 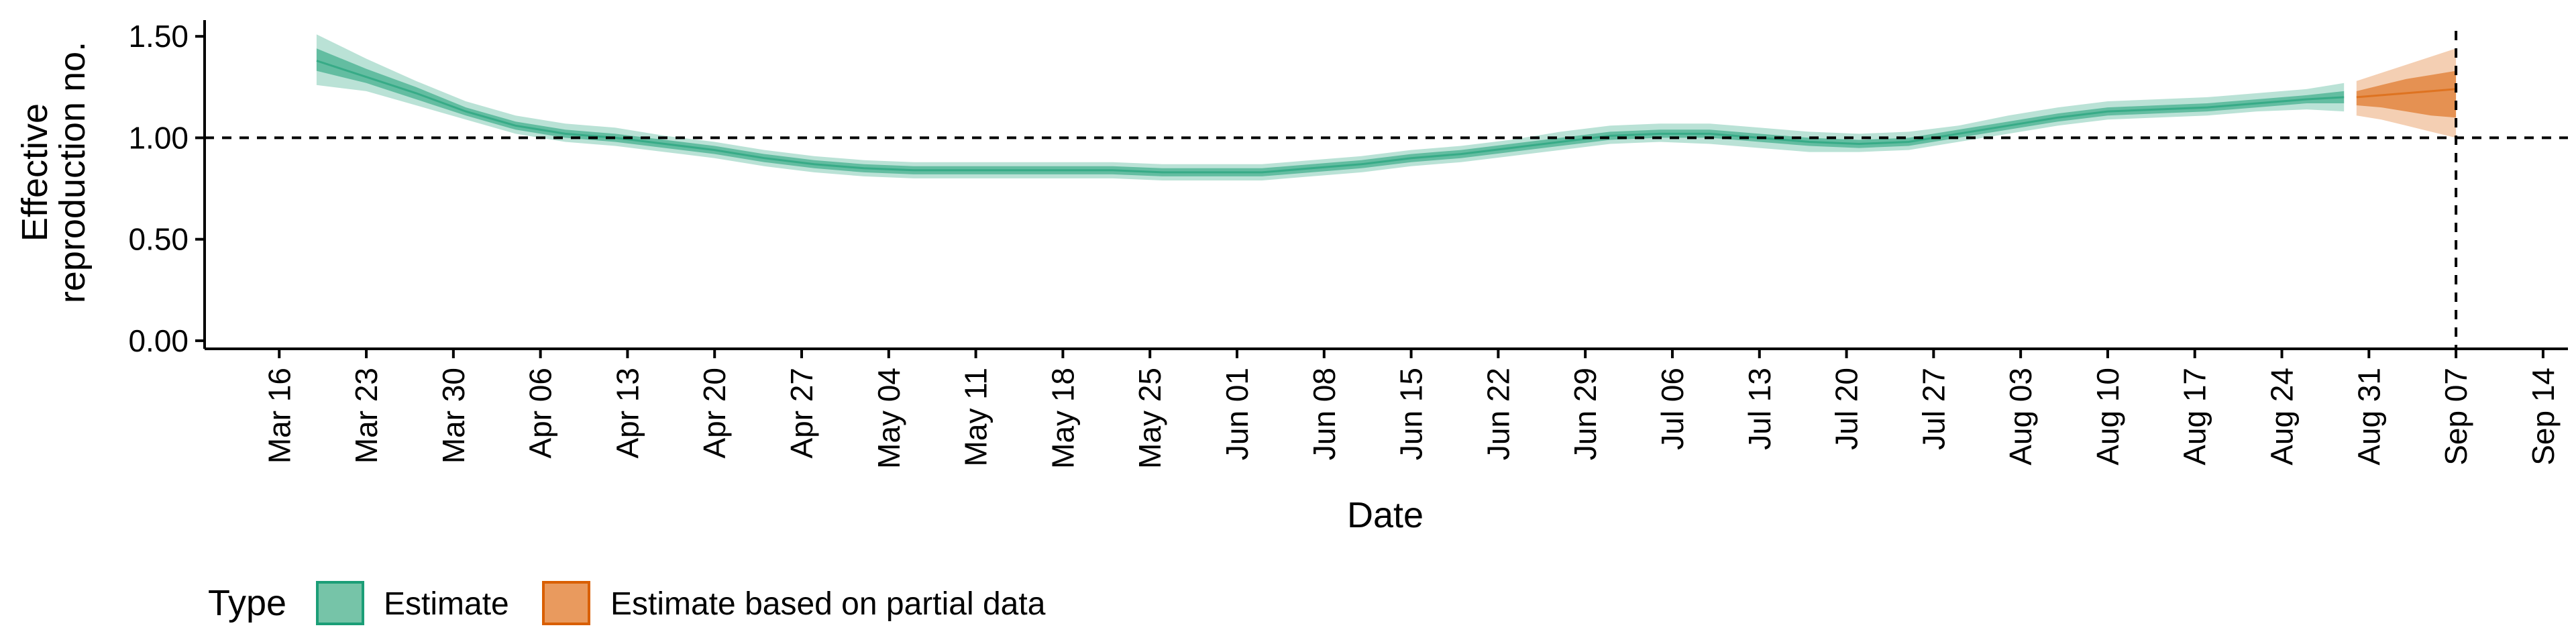 What do you see at coordinates (627, 413) in the screenshot?
I see `x-tick-label: Apr 13` at bounding box center [627, 413].